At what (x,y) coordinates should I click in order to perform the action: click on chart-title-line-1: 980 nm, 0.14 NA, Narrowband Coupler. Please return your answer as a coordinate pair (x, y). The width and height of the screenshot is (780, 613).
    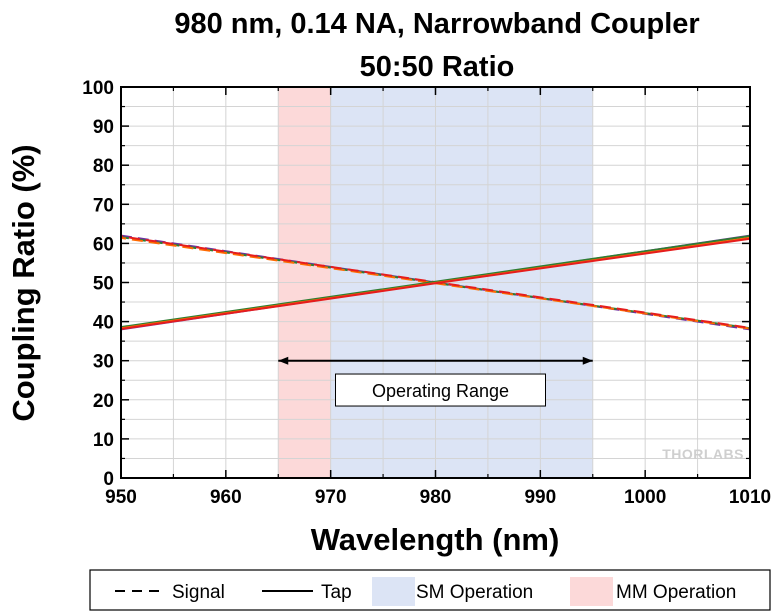
    Looking at the image, I should click on (436, 24).